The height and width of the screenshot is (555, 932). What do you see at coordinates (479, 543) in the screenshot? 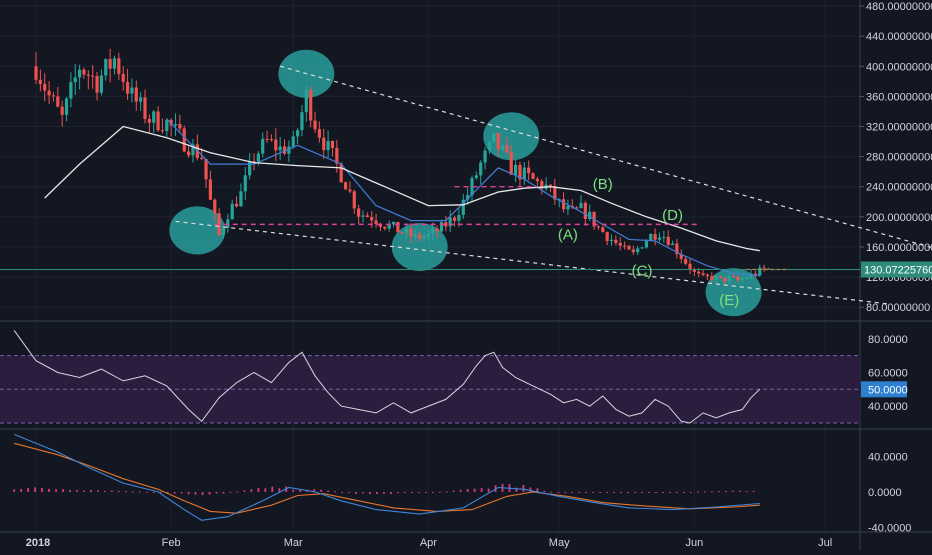
I see `time-axis: 2018FebMarAprMayJunJulAug` at bounding box center [479, 543].